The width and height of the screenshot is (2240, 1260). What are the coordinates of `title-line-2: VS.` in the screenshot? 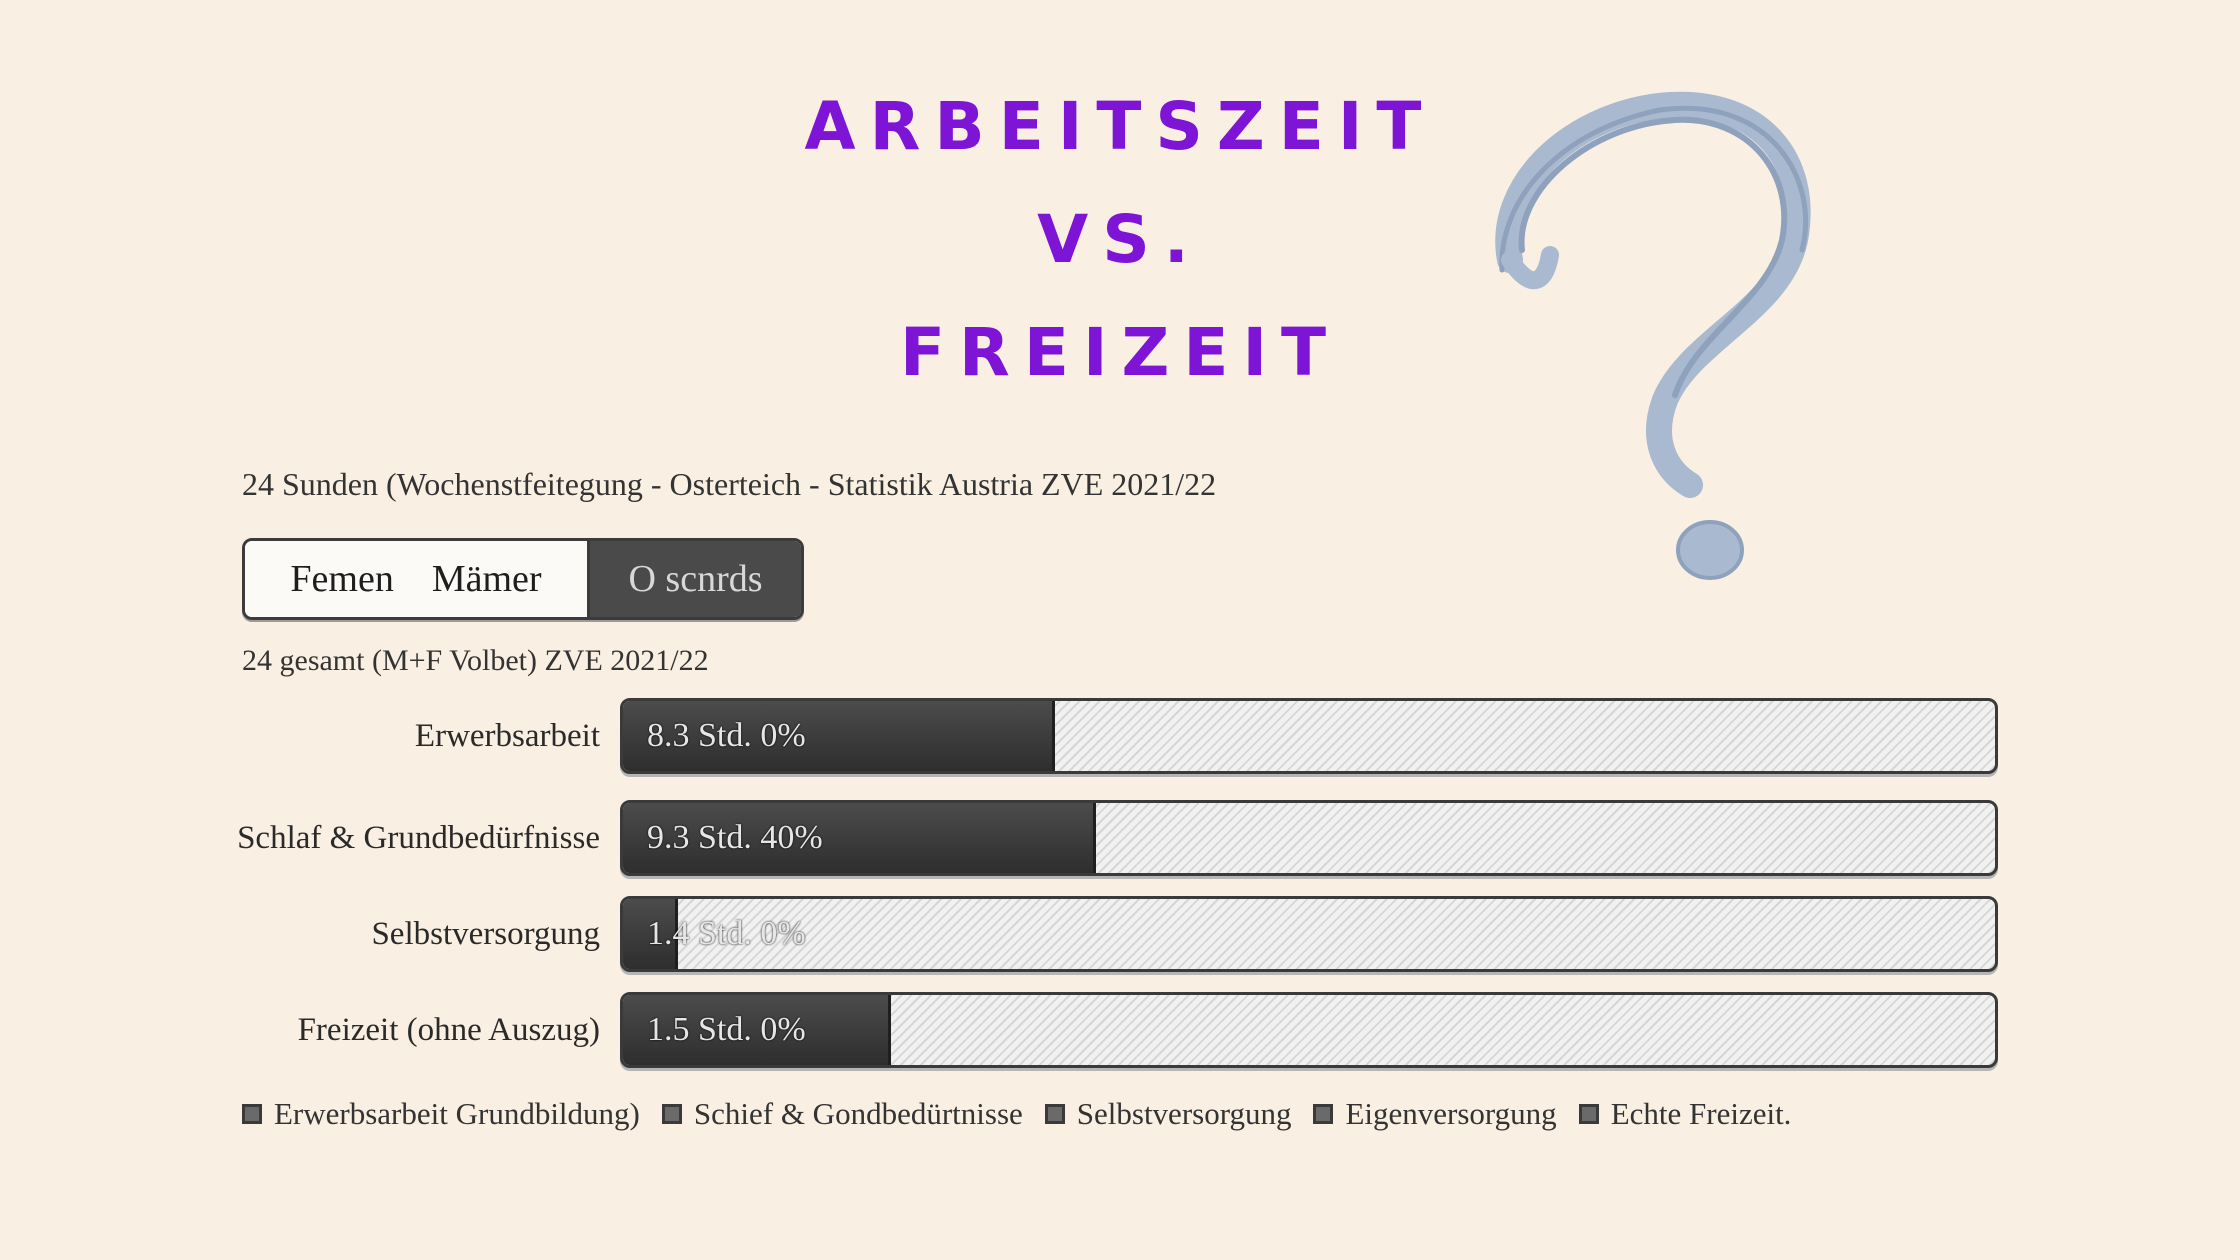 It's located at (1120, 239).